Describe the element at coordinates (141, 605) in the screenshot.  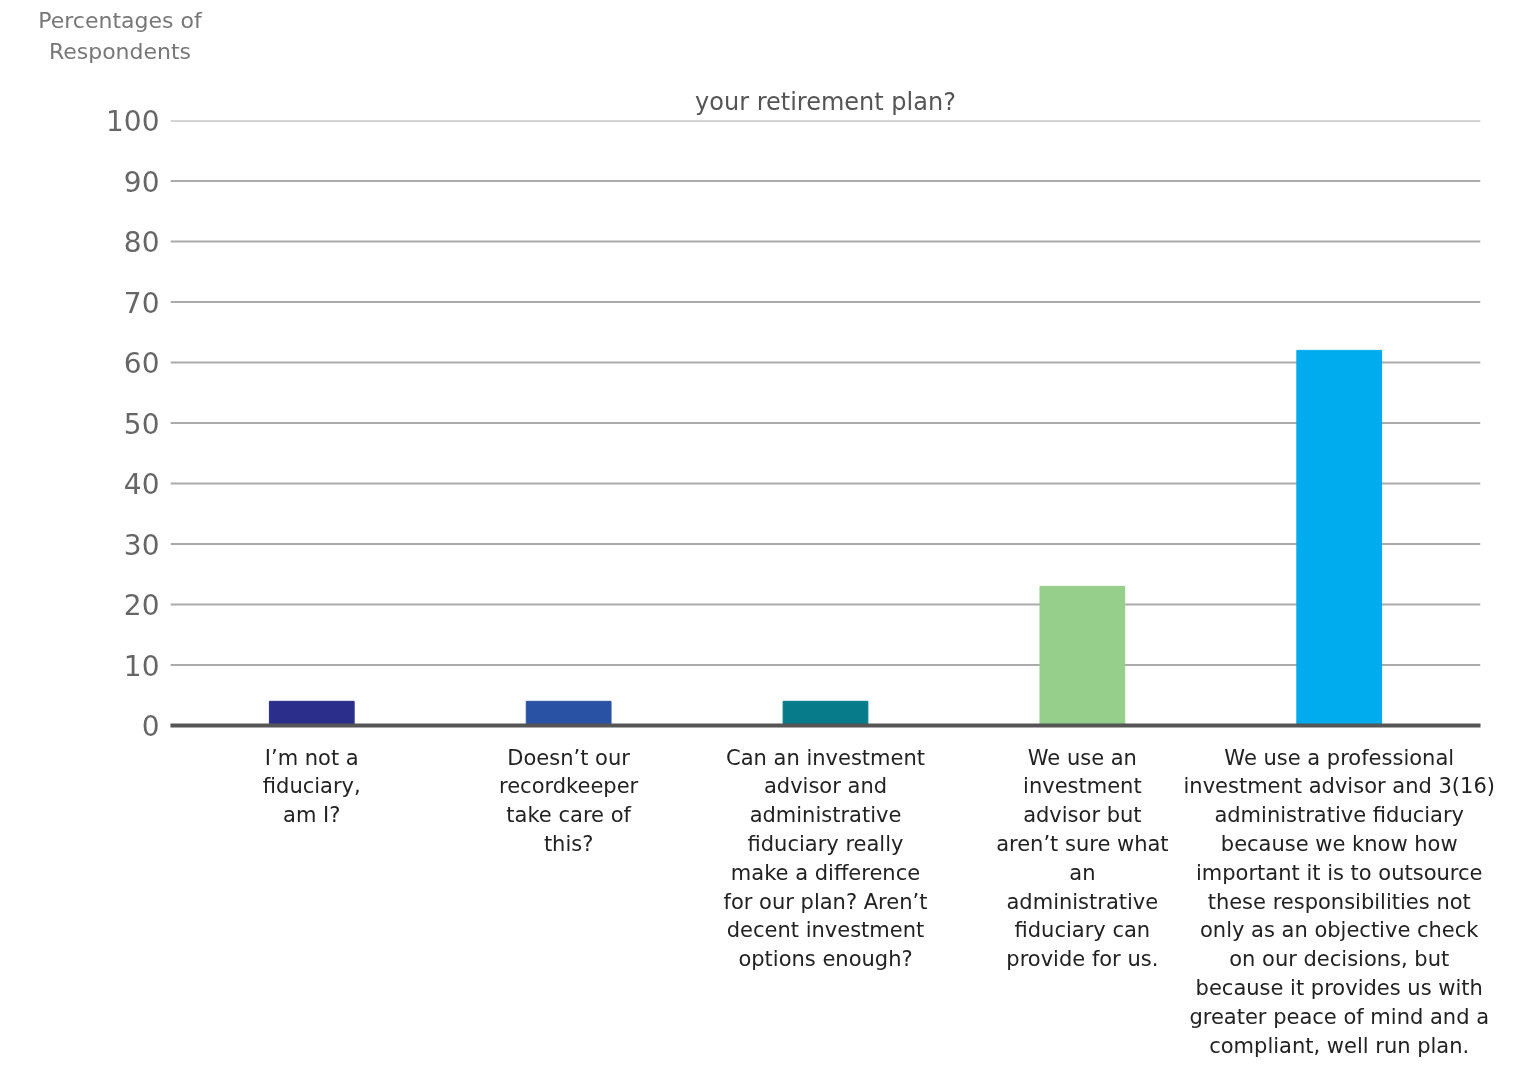
I see `y-tick-label: 20` at that location.